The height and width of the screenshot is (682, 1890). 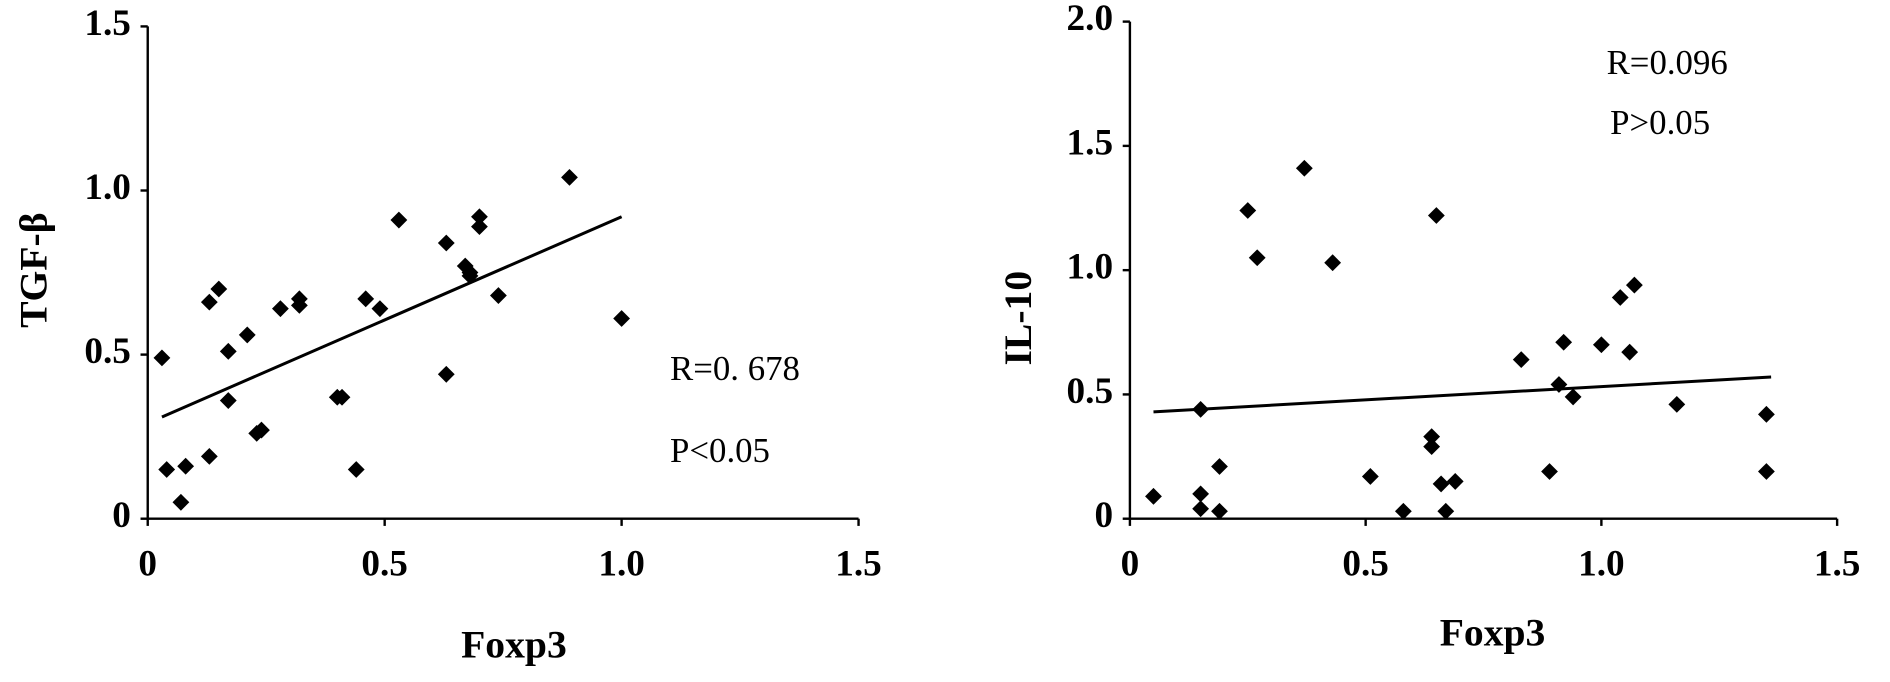 I want to click on annotation: P>0.05, so click(x=1660, y=122).